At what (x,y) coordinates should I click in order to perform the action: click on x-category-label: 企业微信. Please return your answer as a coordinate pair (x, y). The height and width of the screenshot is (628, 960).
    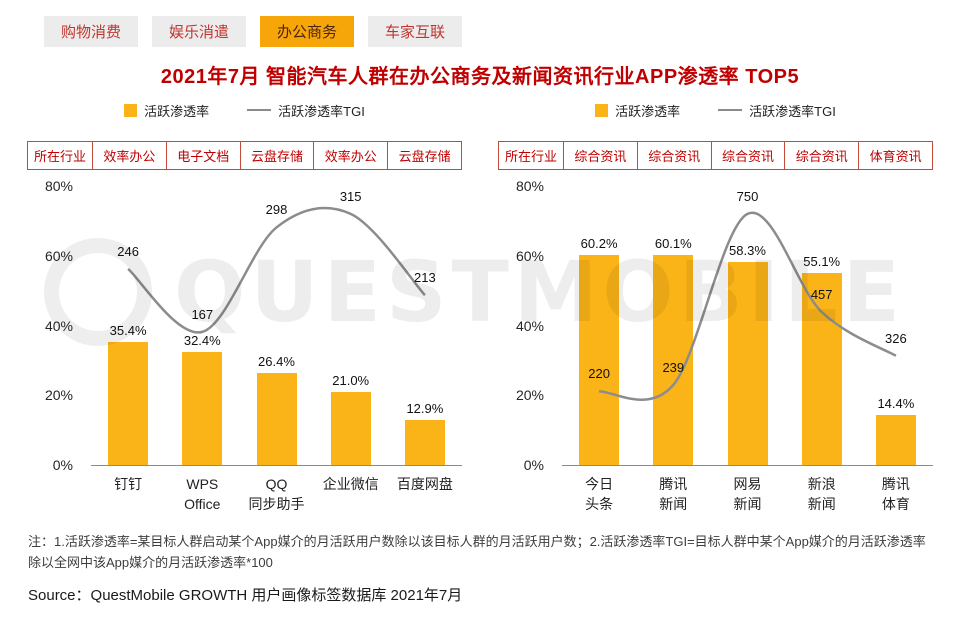
    Looking at the image, I should click on (350, 484).